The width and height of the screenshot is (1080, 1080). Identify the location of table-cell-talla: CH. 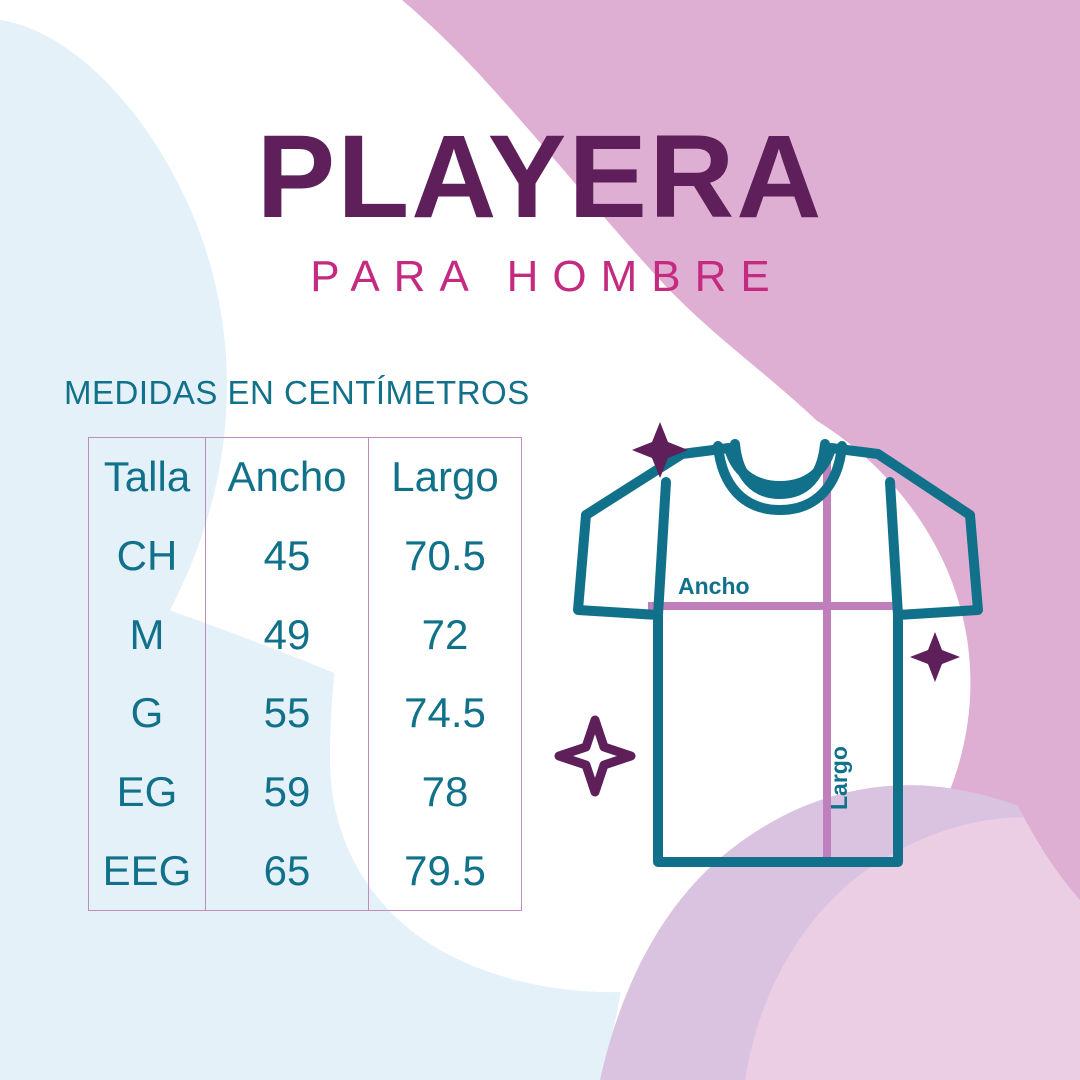
(147, 555).